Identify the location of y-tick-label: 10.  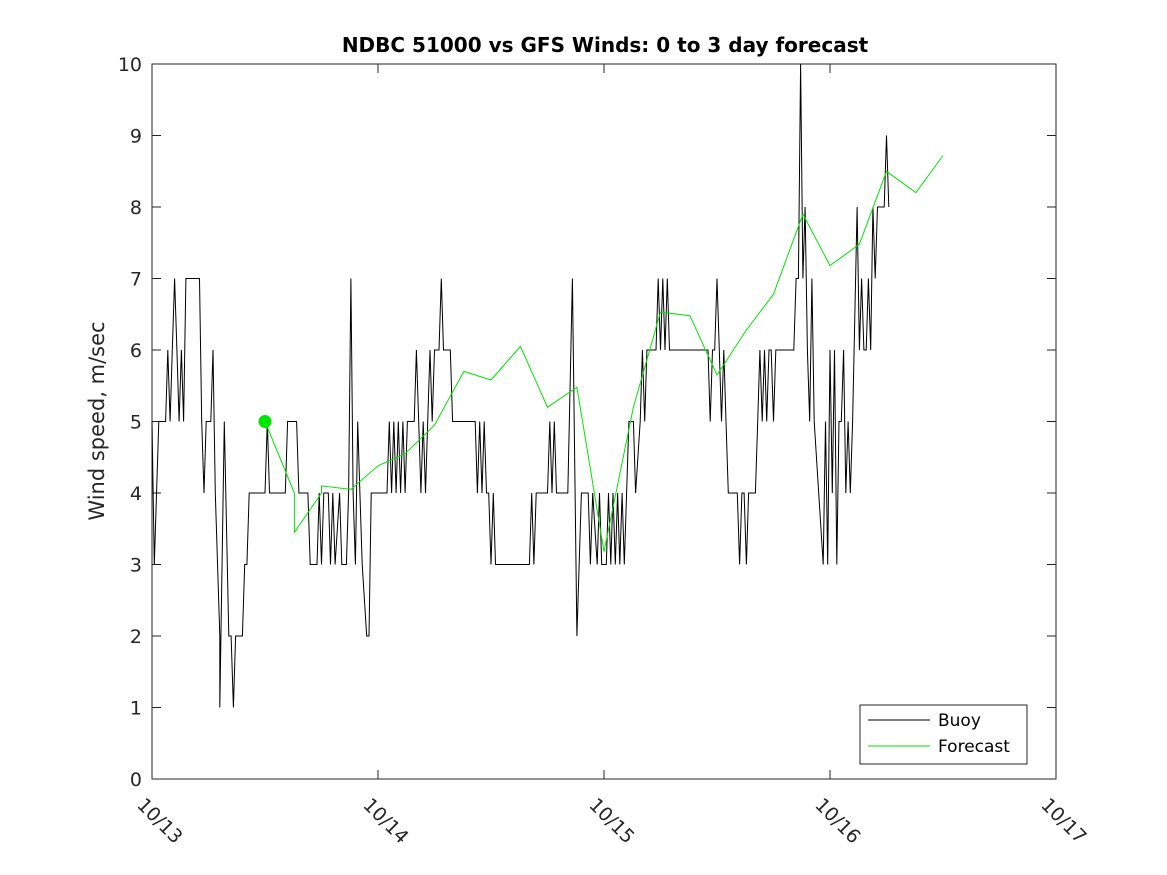
(130, 65).